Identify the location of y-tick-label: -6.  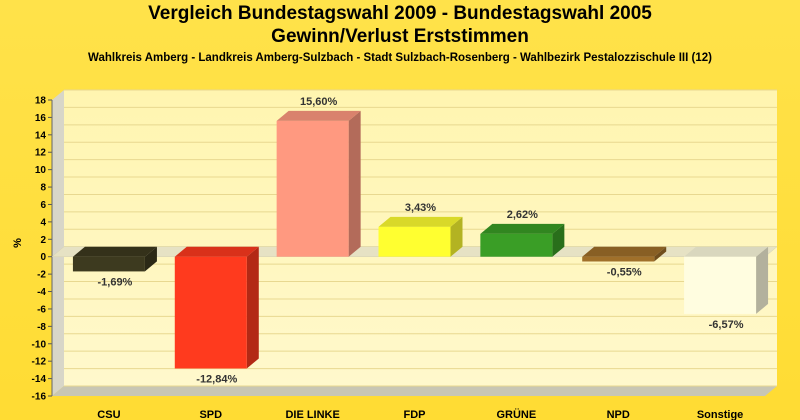
(41, 309).